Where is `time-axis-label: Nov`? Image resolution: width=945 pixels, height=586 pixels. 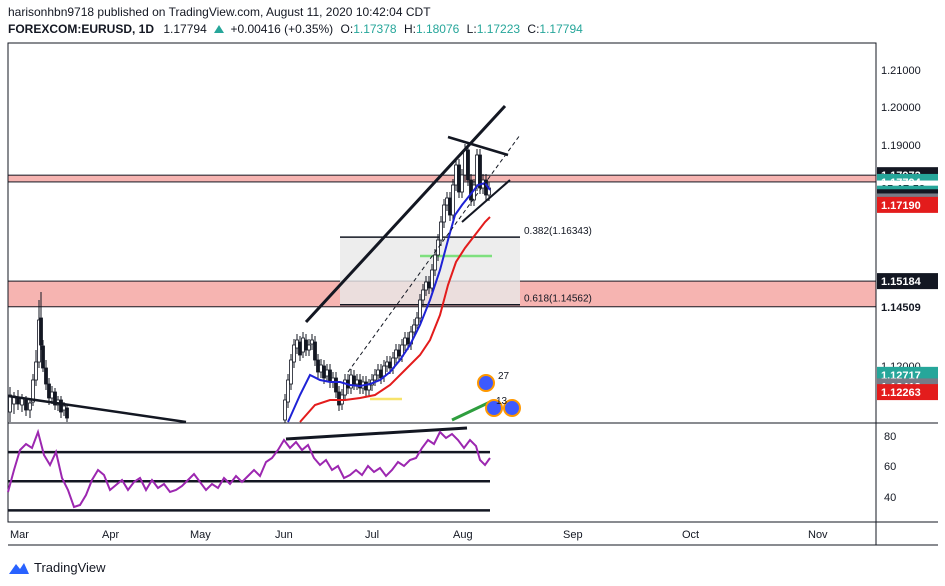
time-axis-label: Nov is located at coordinates (818, 535).